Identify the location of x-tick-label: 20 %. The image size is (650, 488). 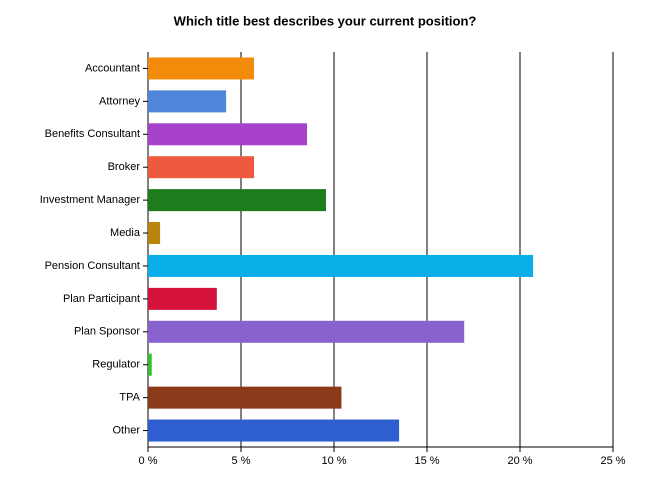
(519, 461).